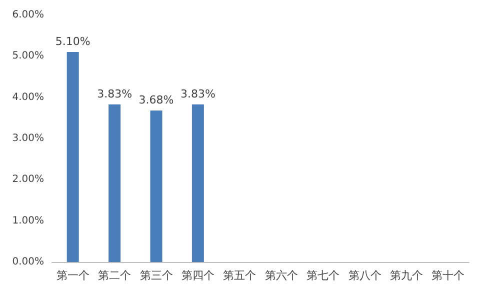 This screenshot has width=481, height=294. Describe the element at coordinates (281, 275) in the screenshot. I see `x-tick-label: 第六个` at that location.